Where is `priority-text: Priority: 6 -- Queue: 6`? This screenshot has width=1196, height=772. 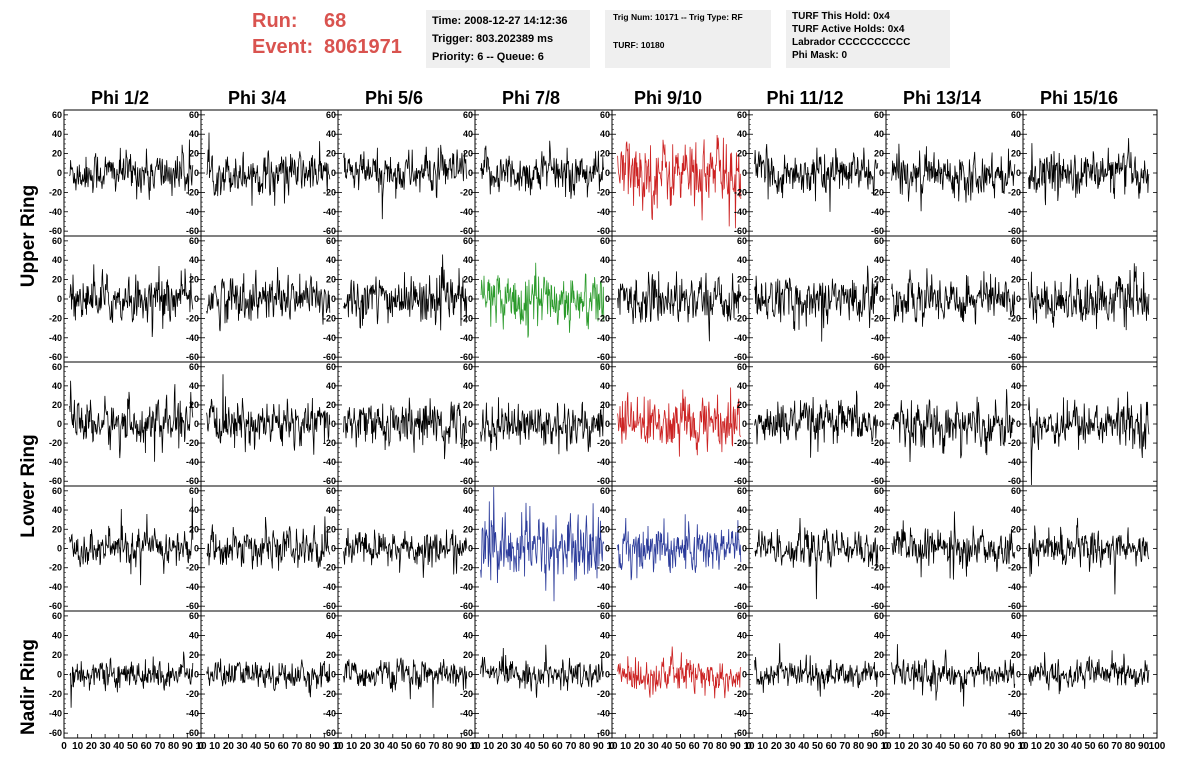
priority-text: Priority: 6 -- Queue: 6 is located at coordinates (488, 57).